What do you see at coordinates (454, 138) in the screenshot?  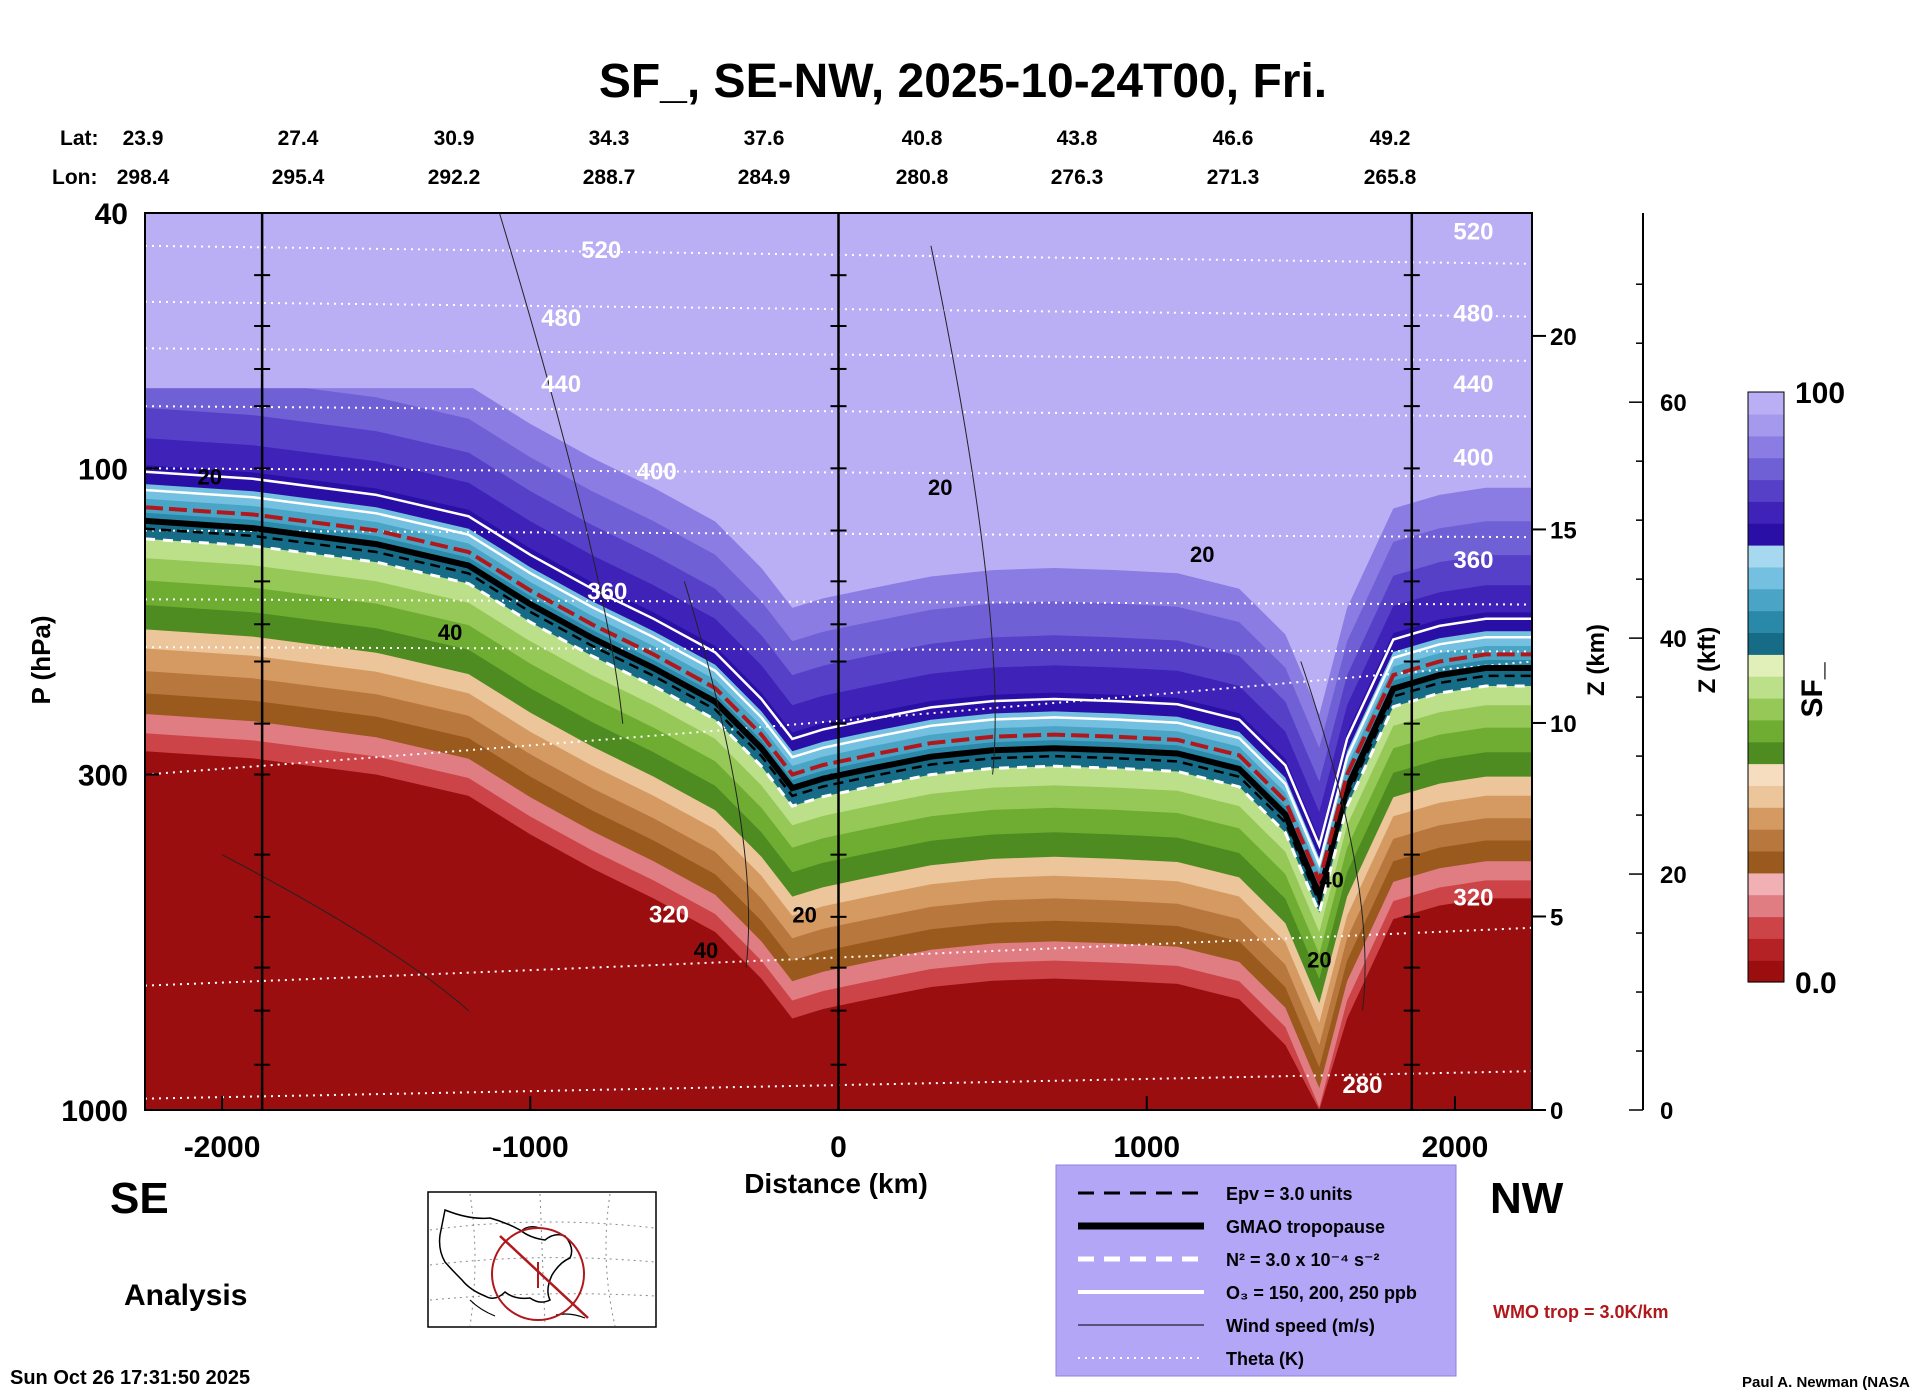 I see `lat-value: 30.9` at bounding box center [454, 138].